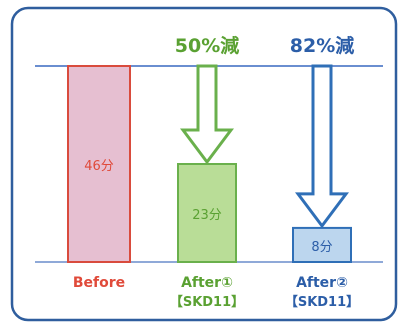 This screenshot has width=406, height=322. I want to click on bar-value-label-1: 46分, so click(99, 166).